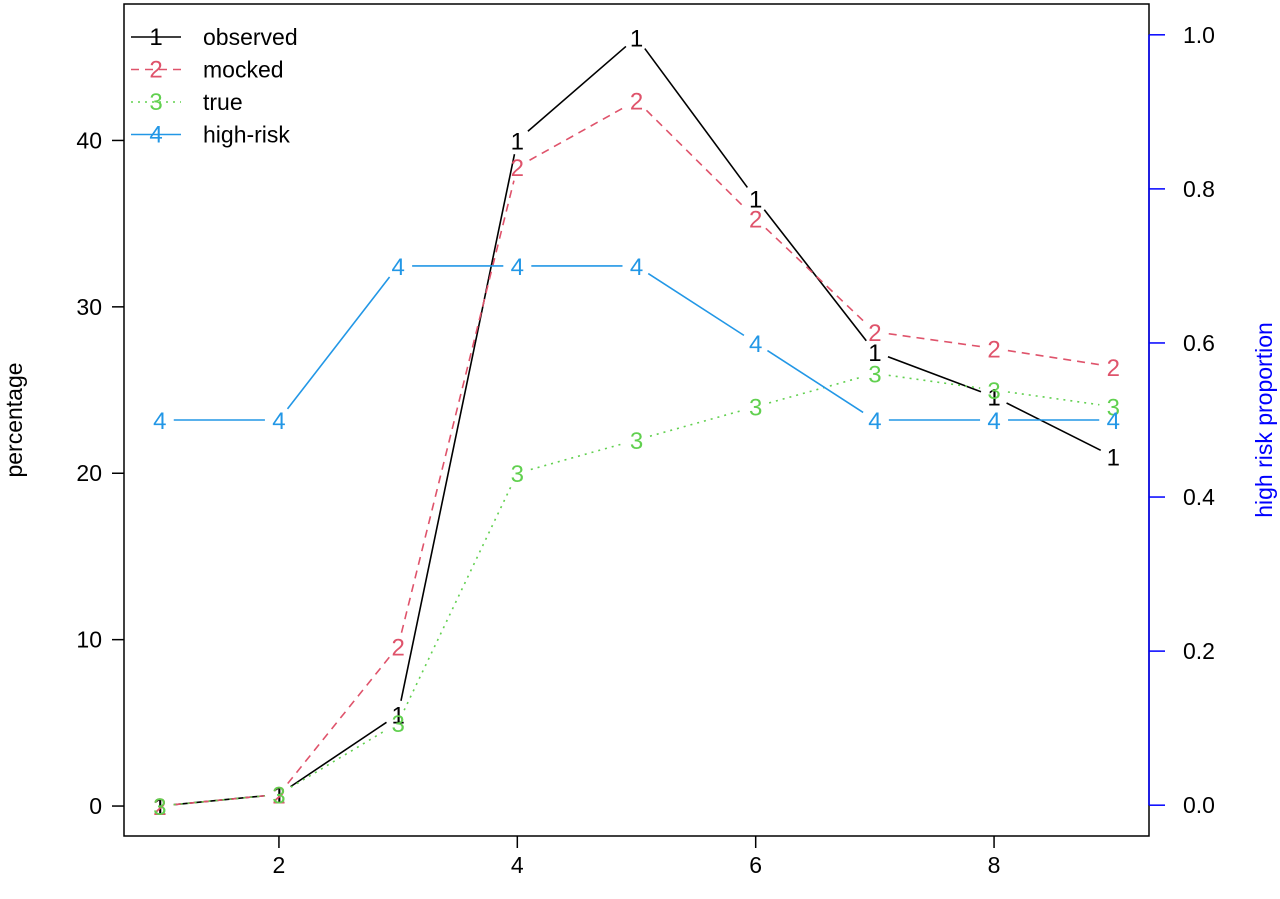 This screenshot has height=899, width=1280. I want to click on legend-item-mocked: 2 mocked, so click(207, 70).